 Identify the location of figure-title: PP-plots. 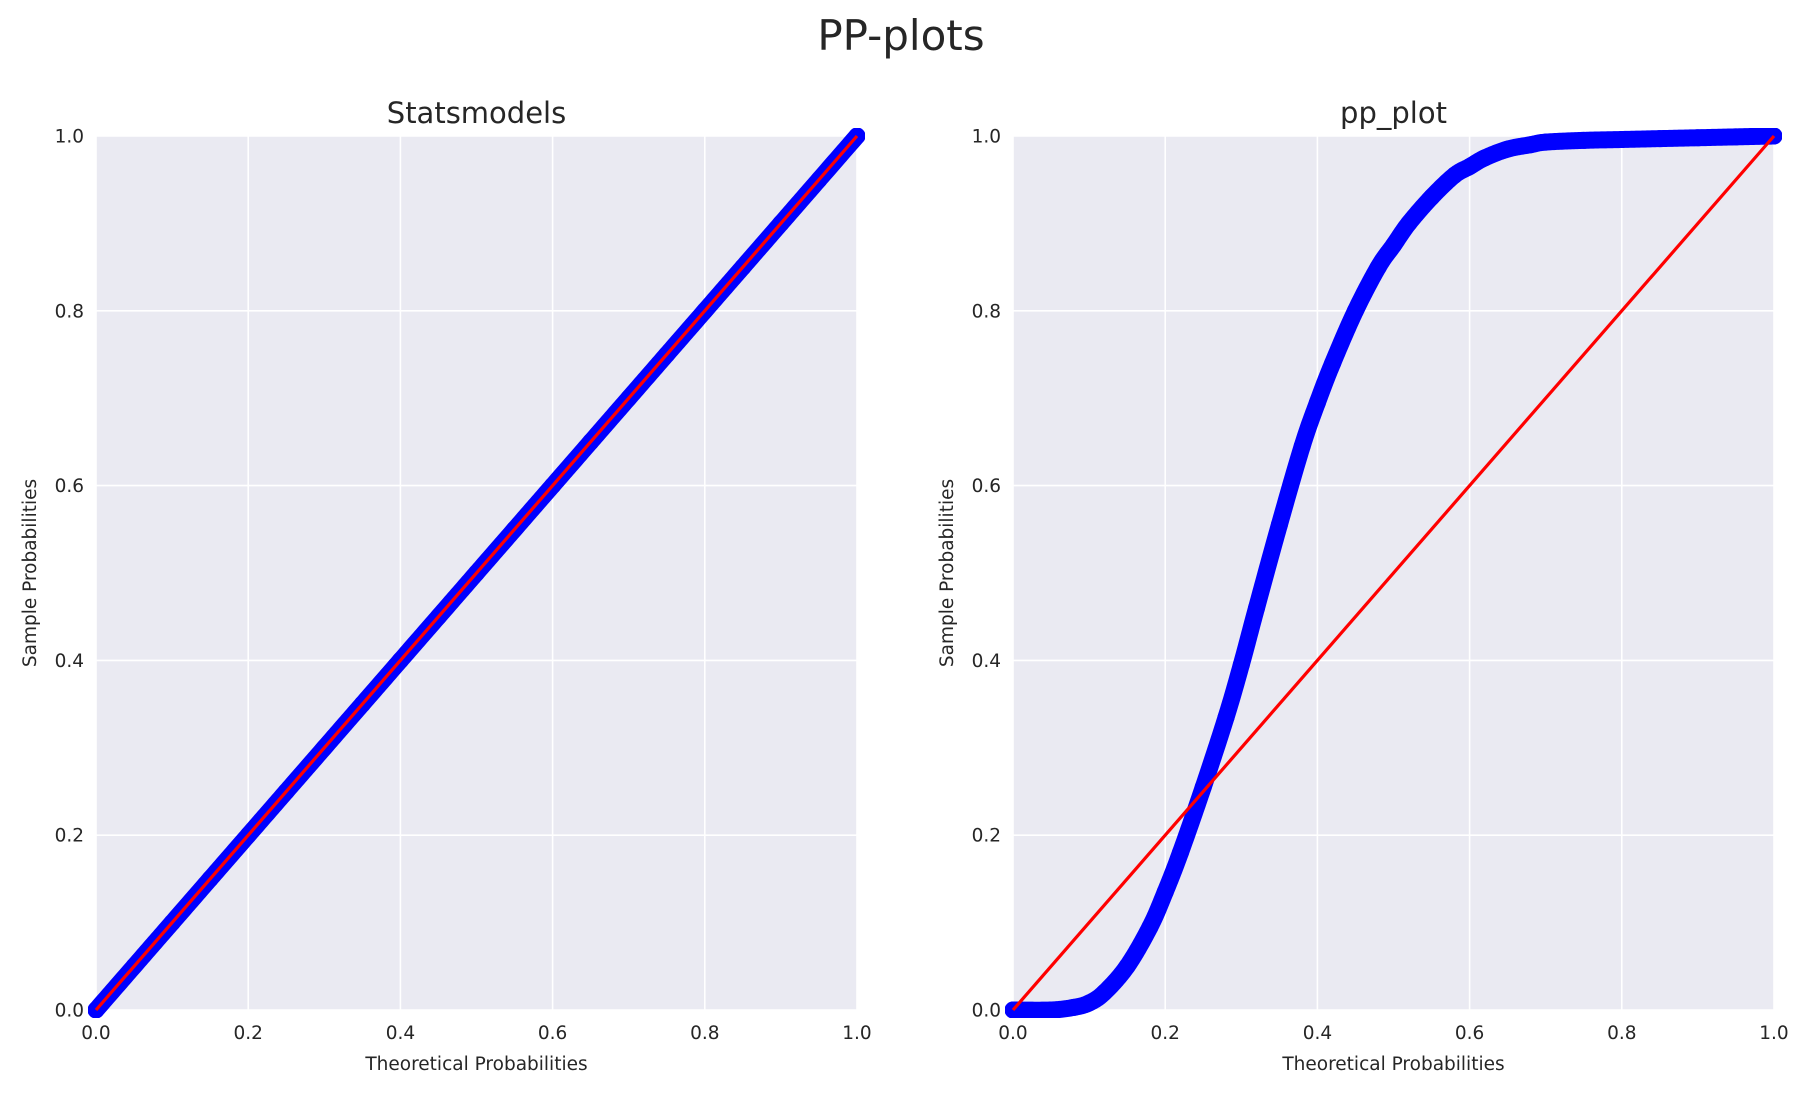
(900, 35).